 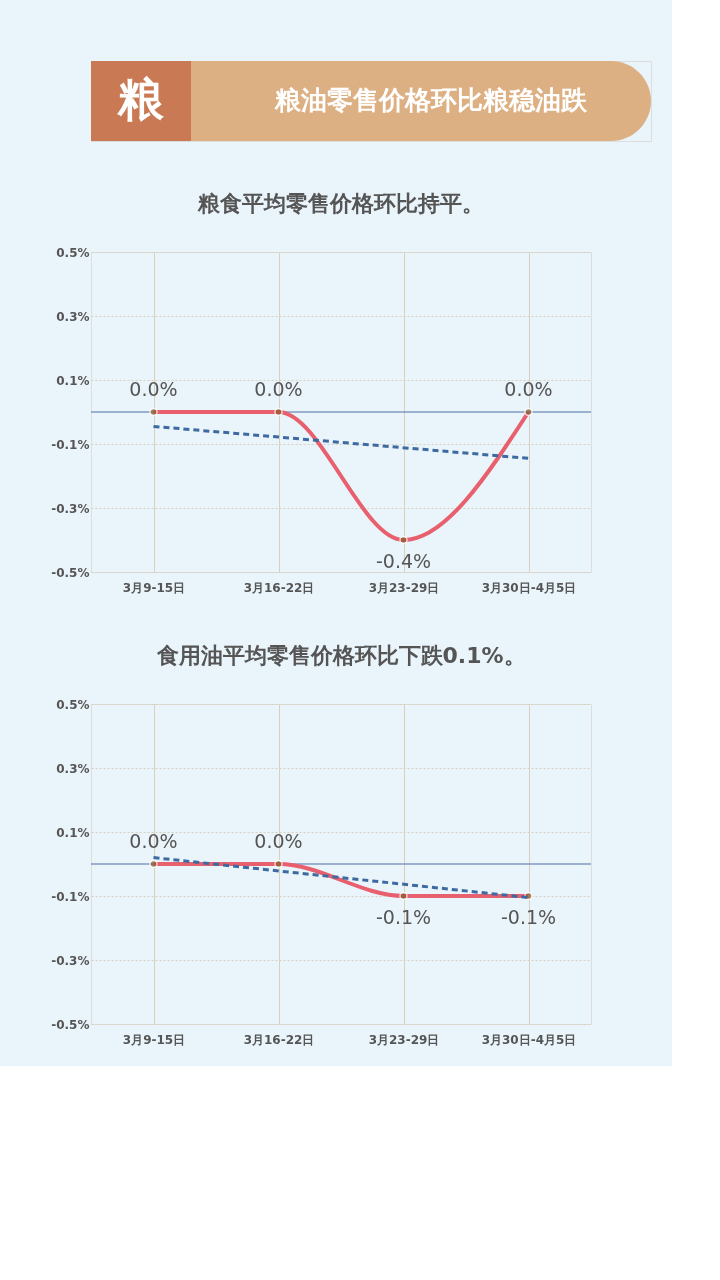 I want to click on chart-title: 粮食平均零售价格环比持平。, so click(x=340, y=203).